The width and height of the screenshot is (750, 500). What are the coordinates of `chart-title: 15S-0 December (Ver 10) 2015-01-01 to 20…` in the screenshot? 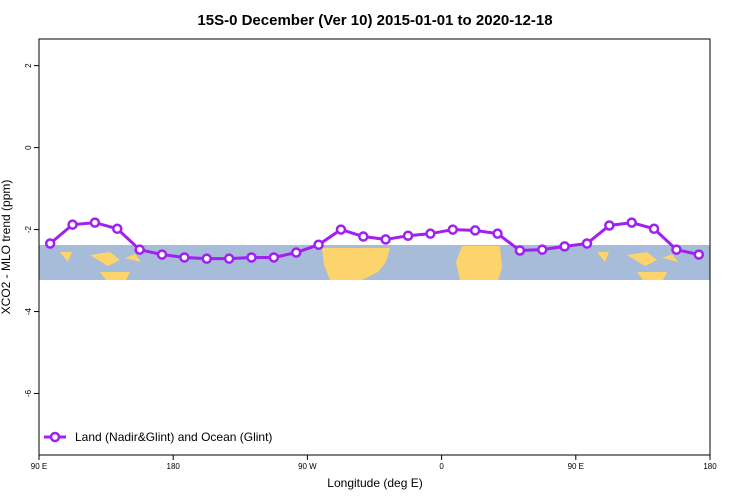 It's located at (374, 20).